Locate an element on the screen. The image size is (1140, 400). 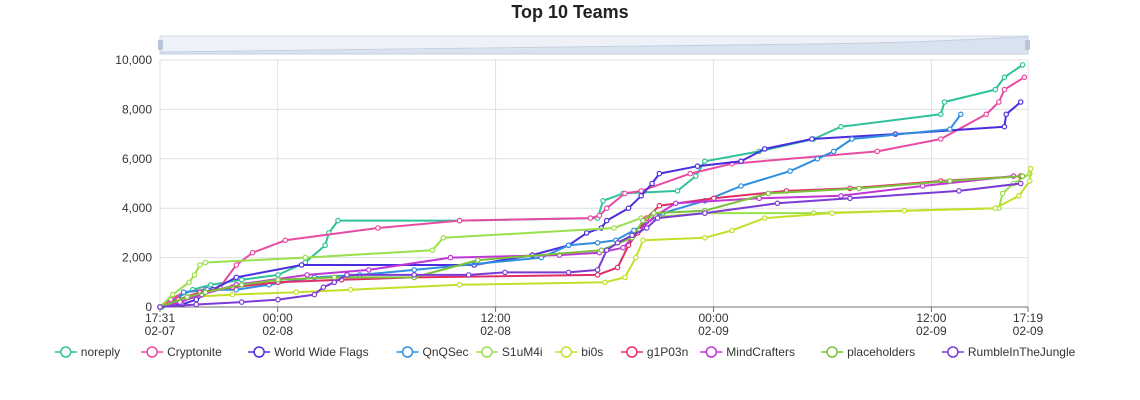
legend-item-bi0s: bi0s is located at coordinates (579, 352).